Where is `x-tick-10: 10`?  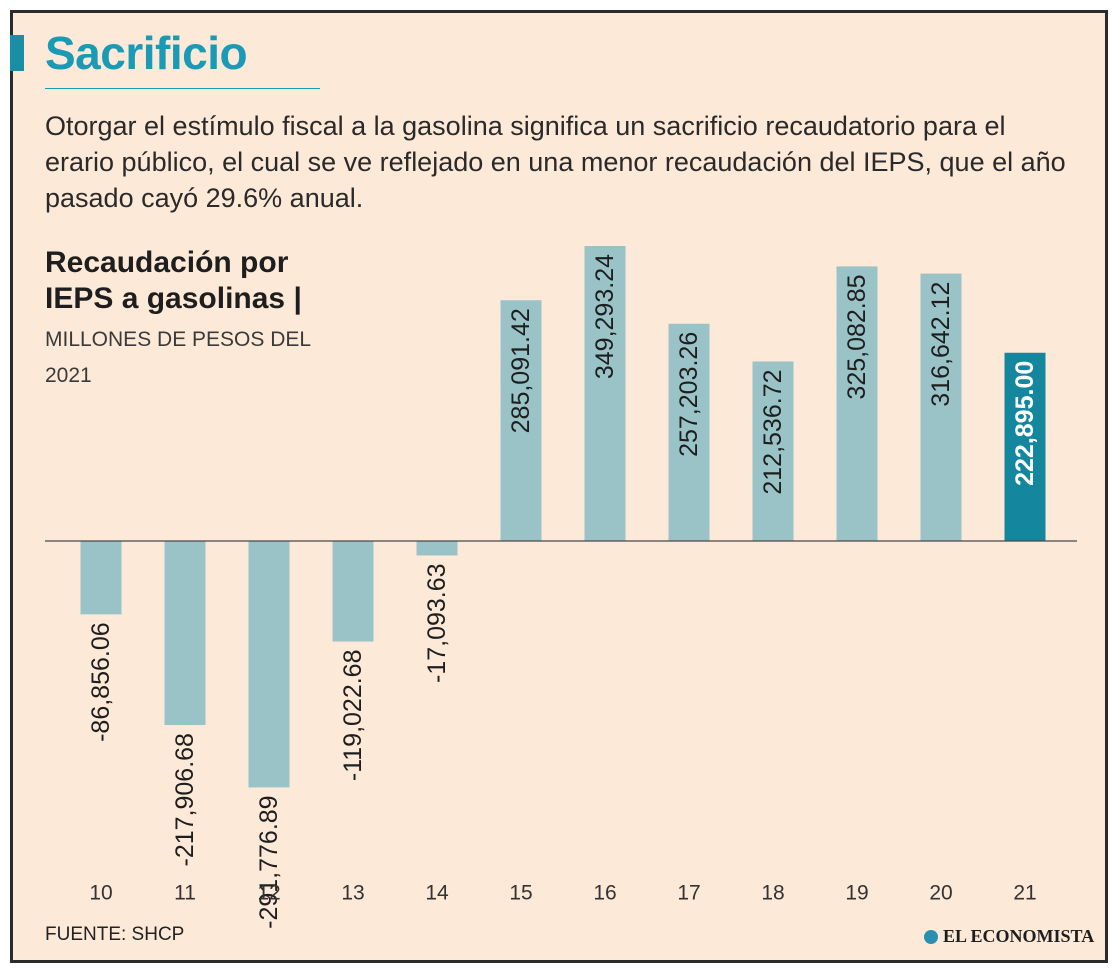 x-tick-10: 10 is located at coordinates (100, 893).